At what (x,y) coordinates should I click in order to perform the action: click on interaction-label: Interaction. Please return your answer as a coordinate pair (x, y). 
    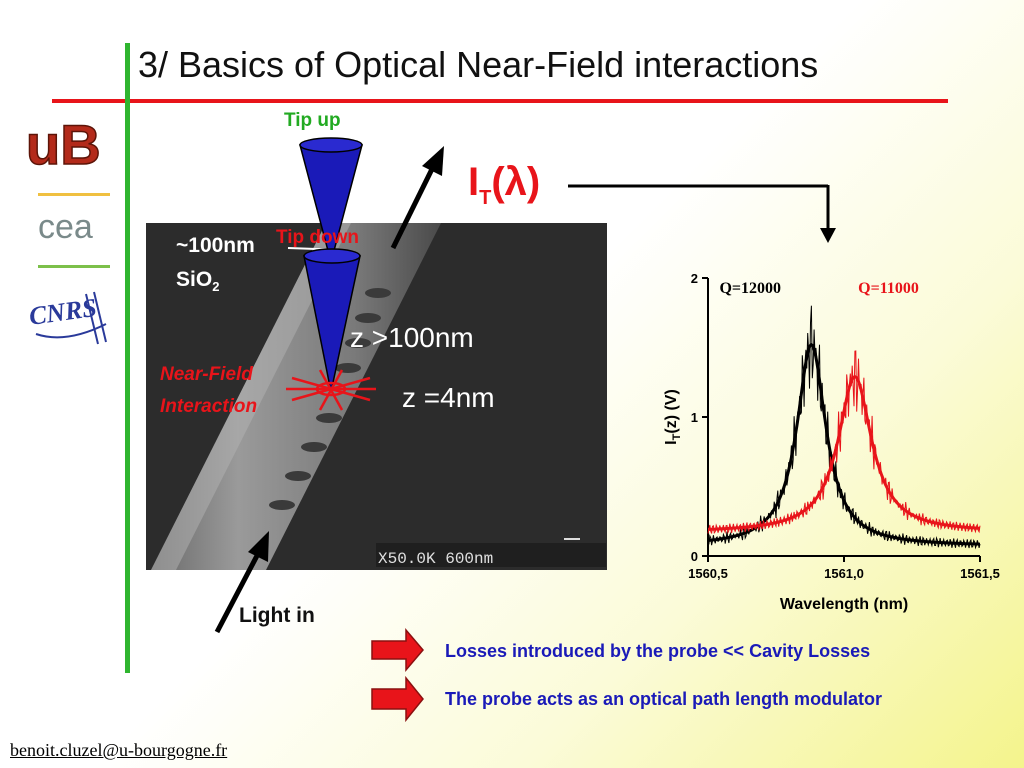
    Looking at the image, I should click on (209, 406).